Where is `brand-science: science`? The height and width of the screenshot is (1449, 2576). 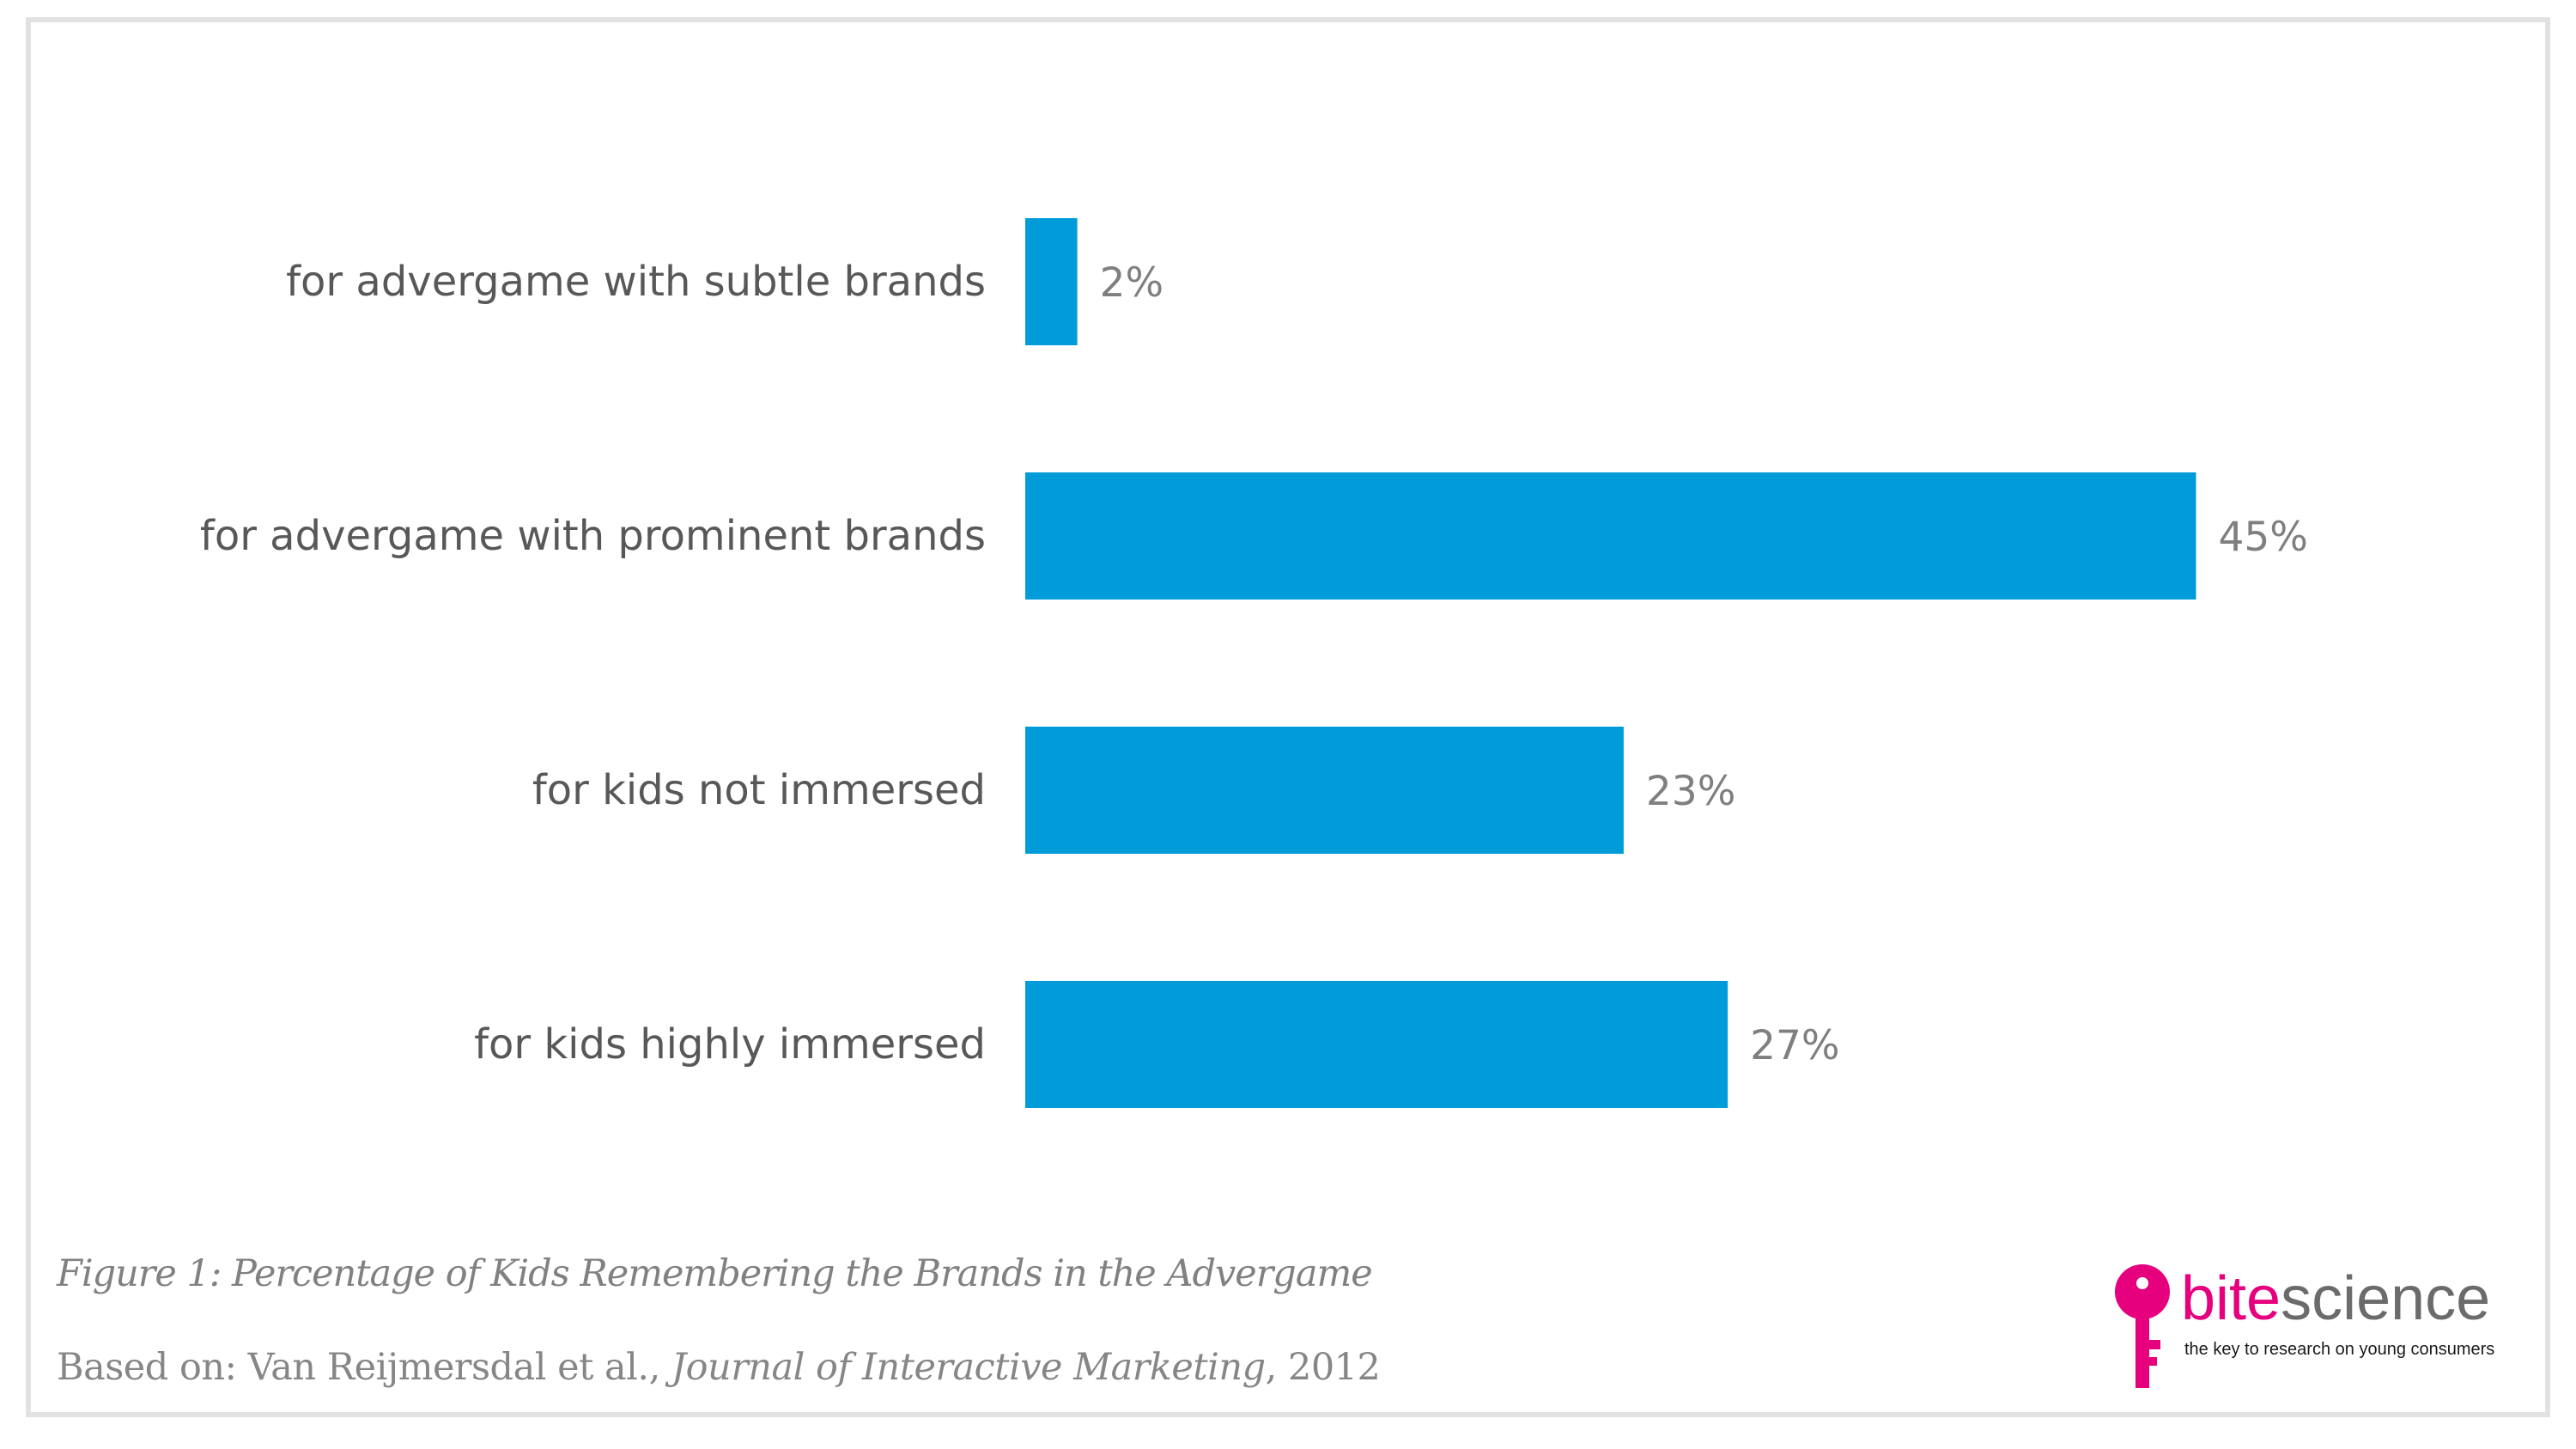 brand-science: science is located at coordinates (2386, 1298).